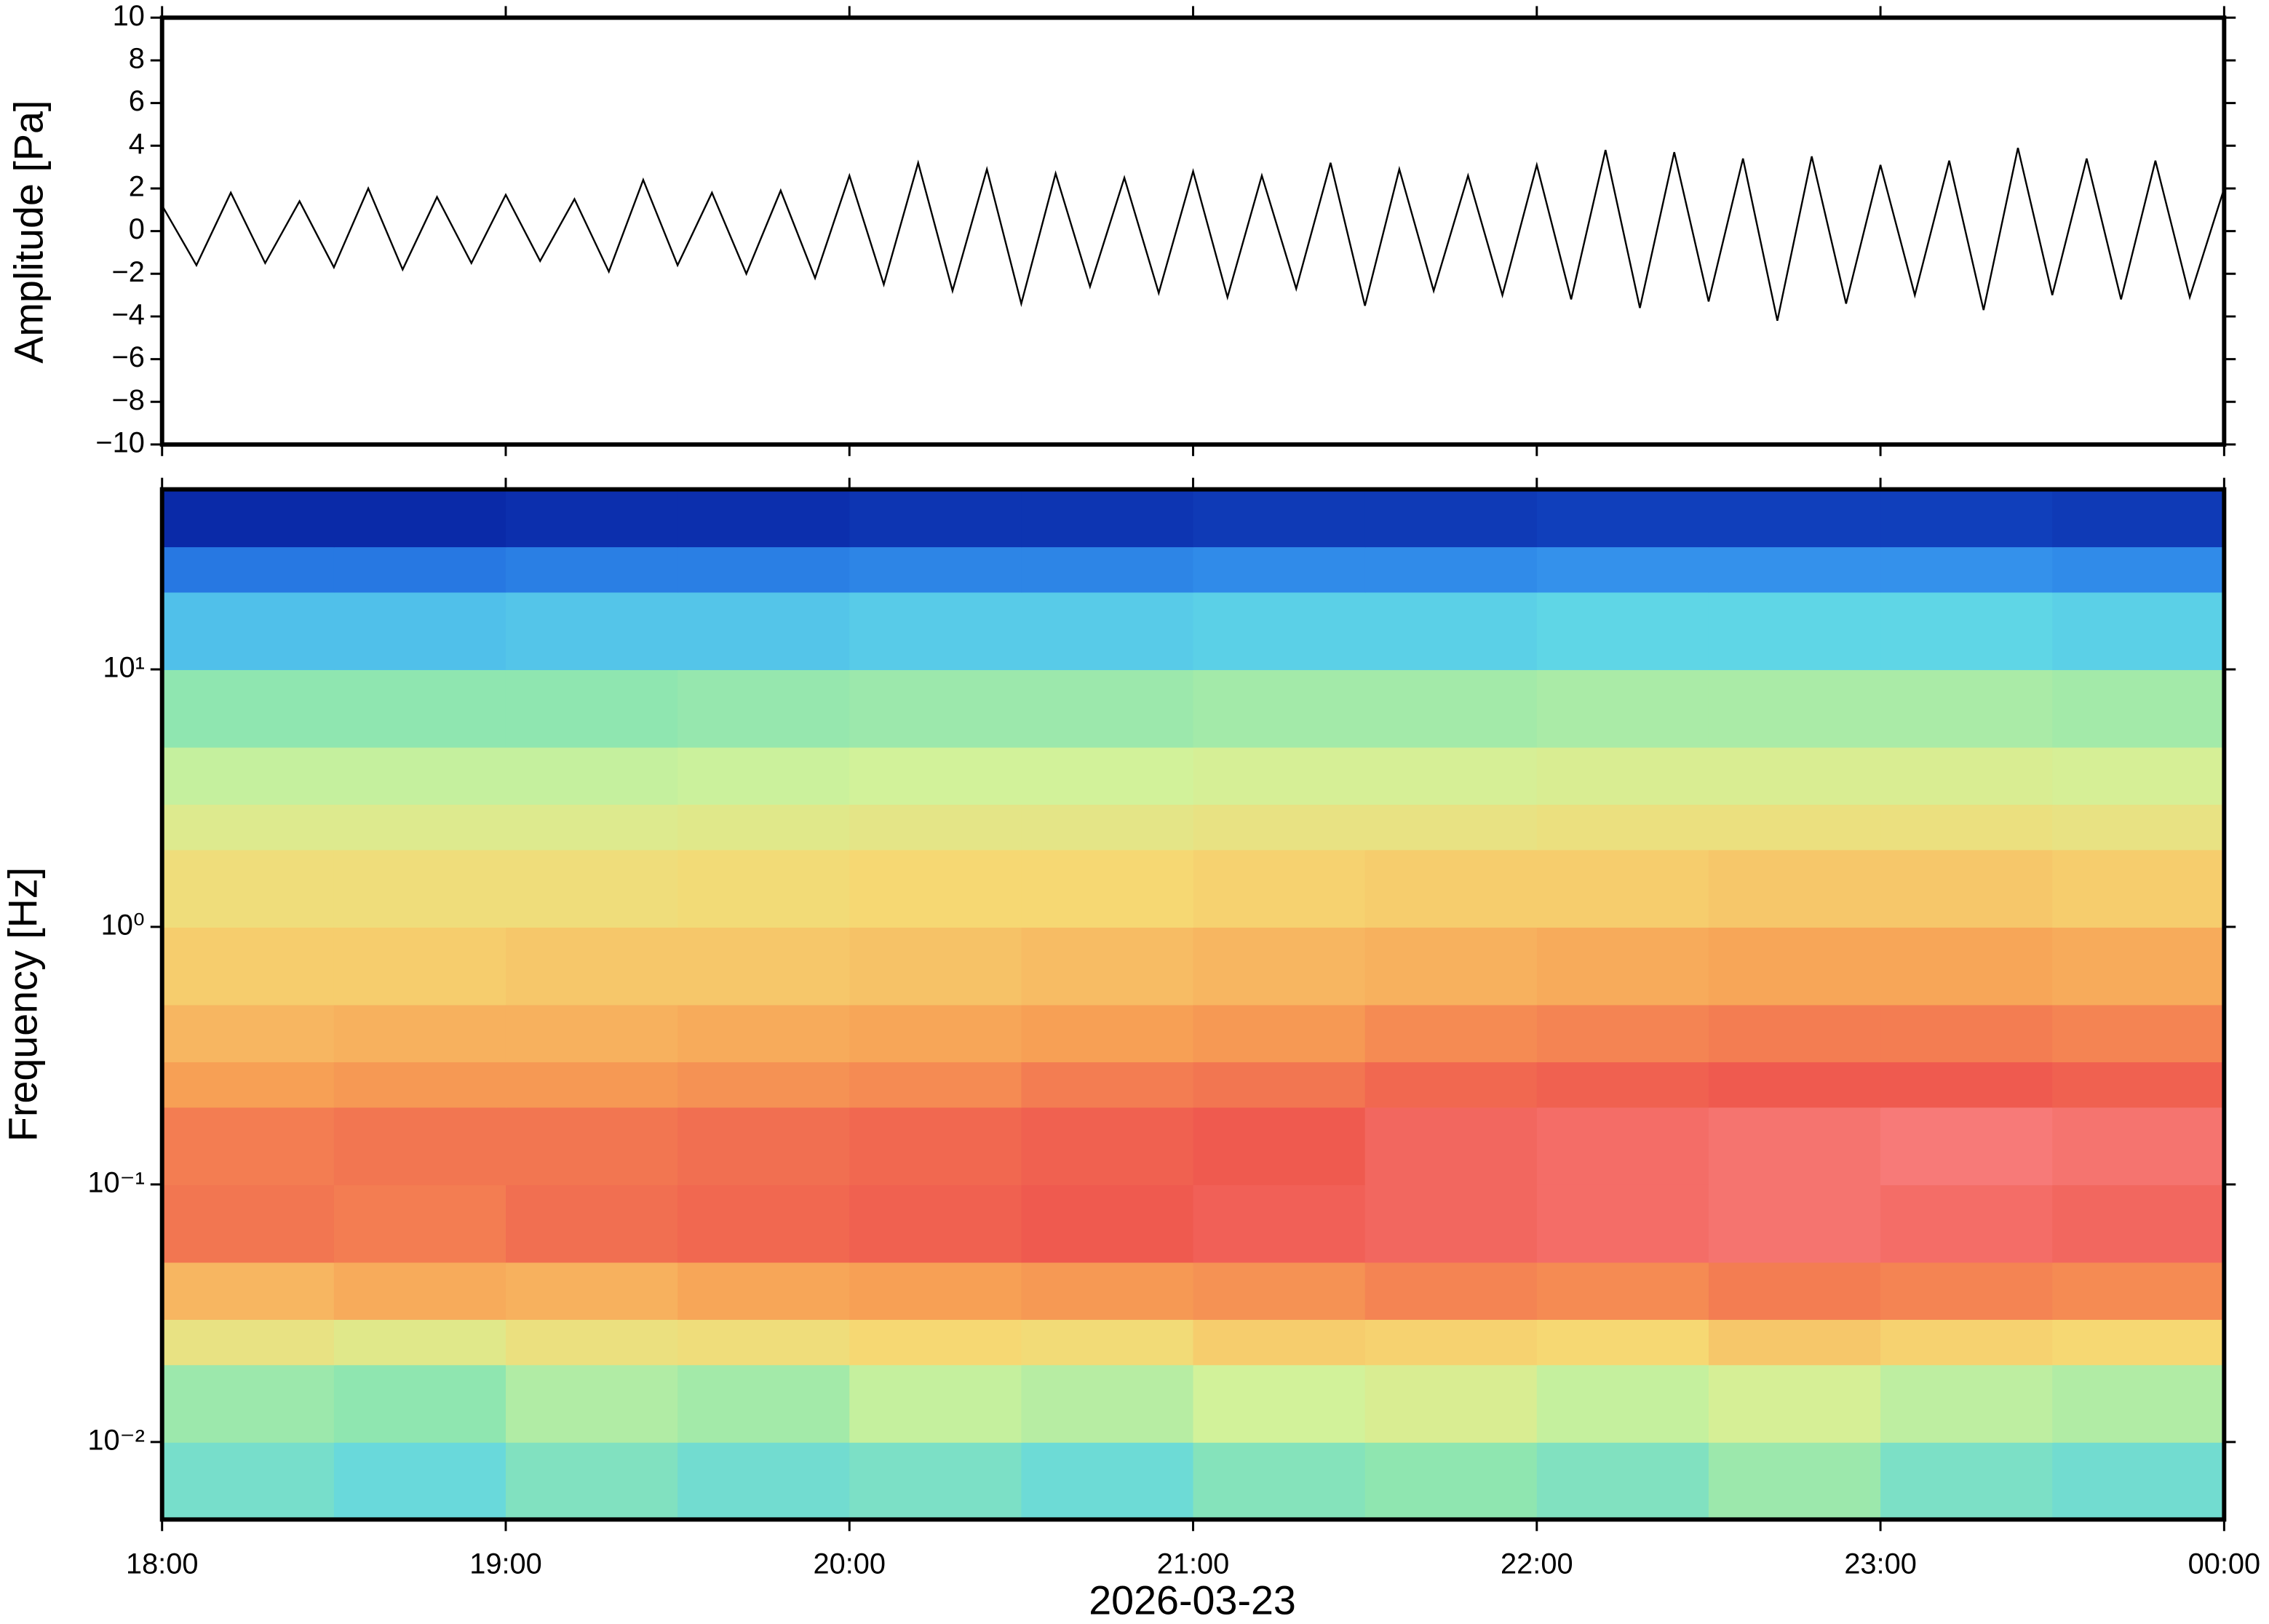 This screenshot has height=1624, width=2269. Describe the element at coordinates (2224, 1564) in the screenshot. I see `x-tick-label: 00:00` at that location.